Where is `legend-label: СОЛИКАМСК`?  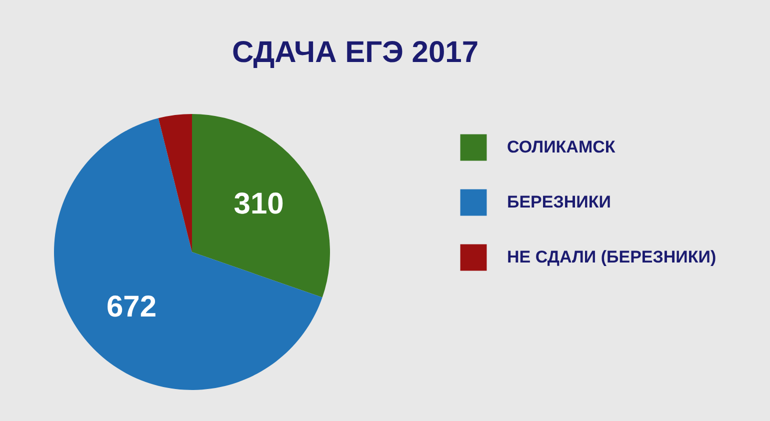 legend-label: СОЛИКАМСК is located at coordinates (561, 147).